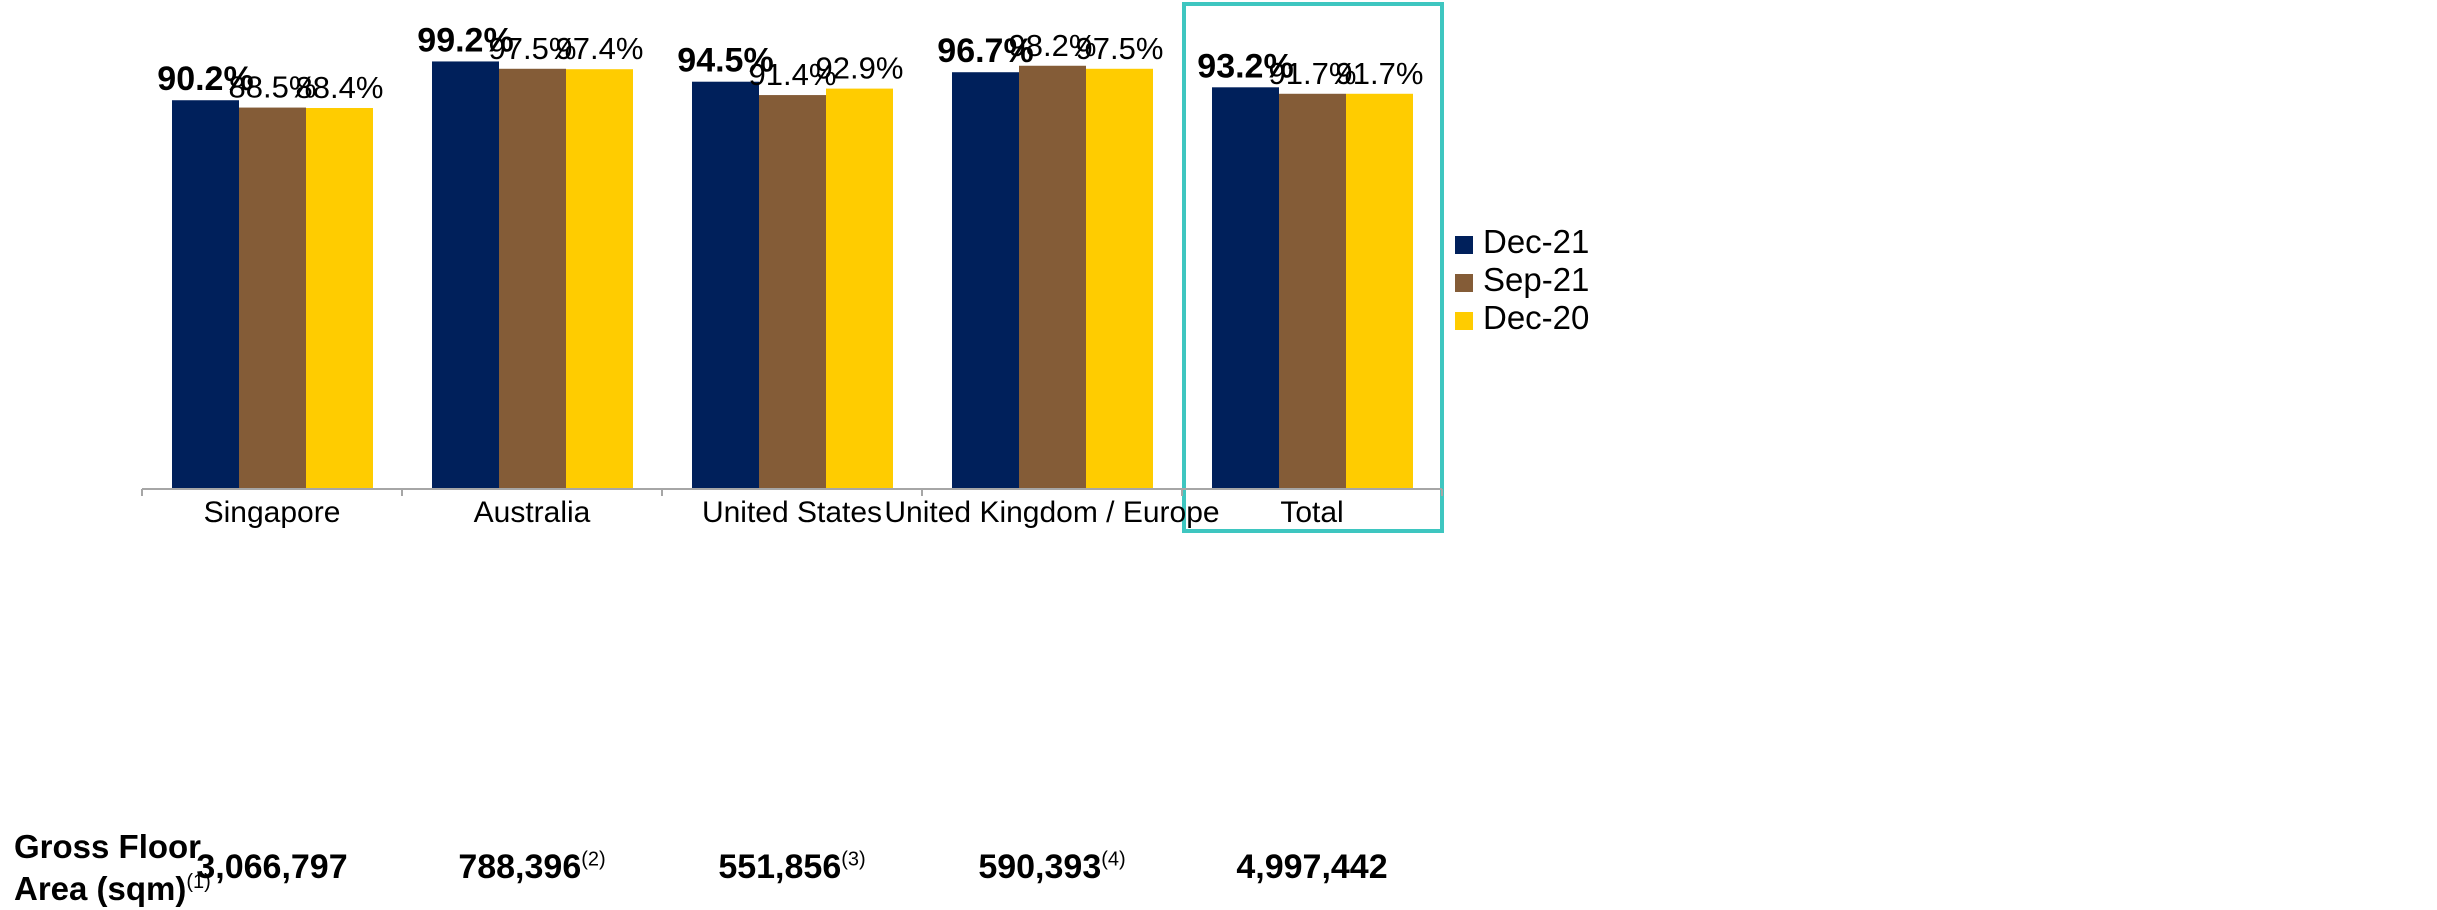 The width and height of the screenshot is (2437, 910). I want to click on data-label: 99.2%, so click(465, 40).